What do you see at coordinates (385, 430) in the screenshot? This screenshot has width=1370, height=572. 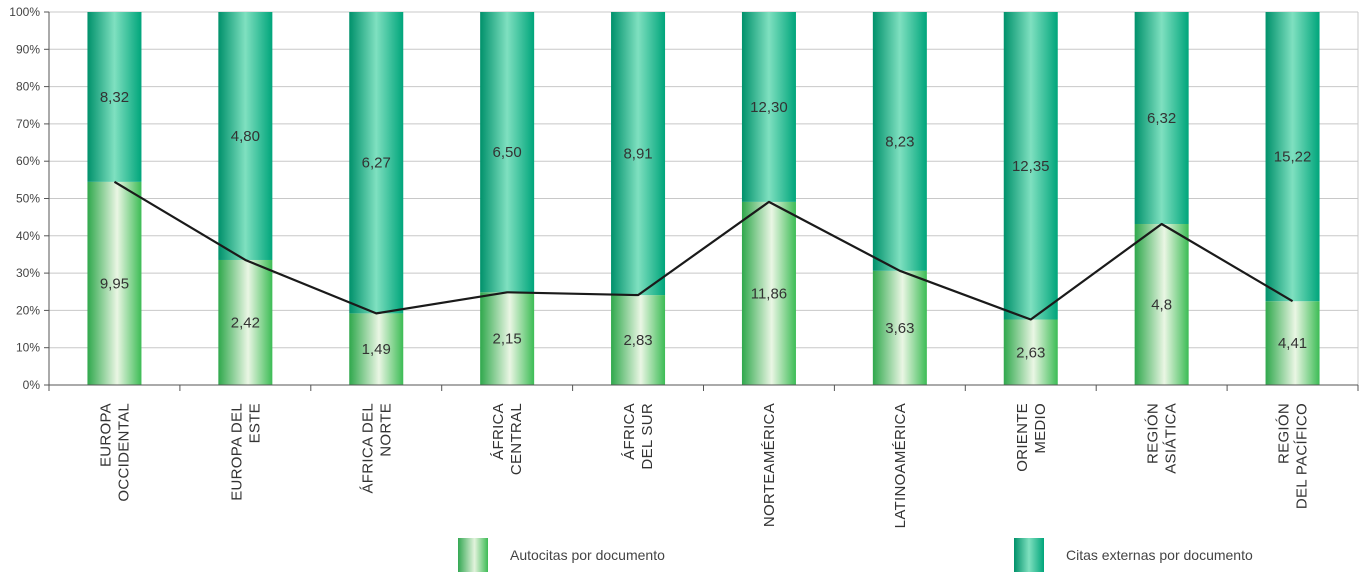 I see `category-label-line: NORTE` at bounding box center [385, 430].